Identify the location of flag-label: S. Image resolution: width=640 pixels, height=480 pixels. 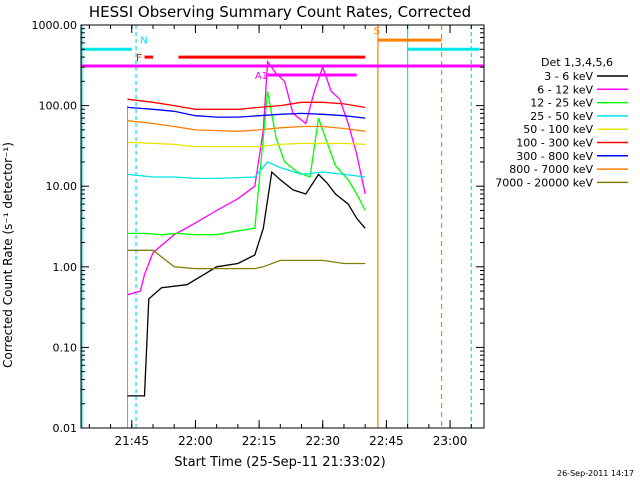
(377, 31).